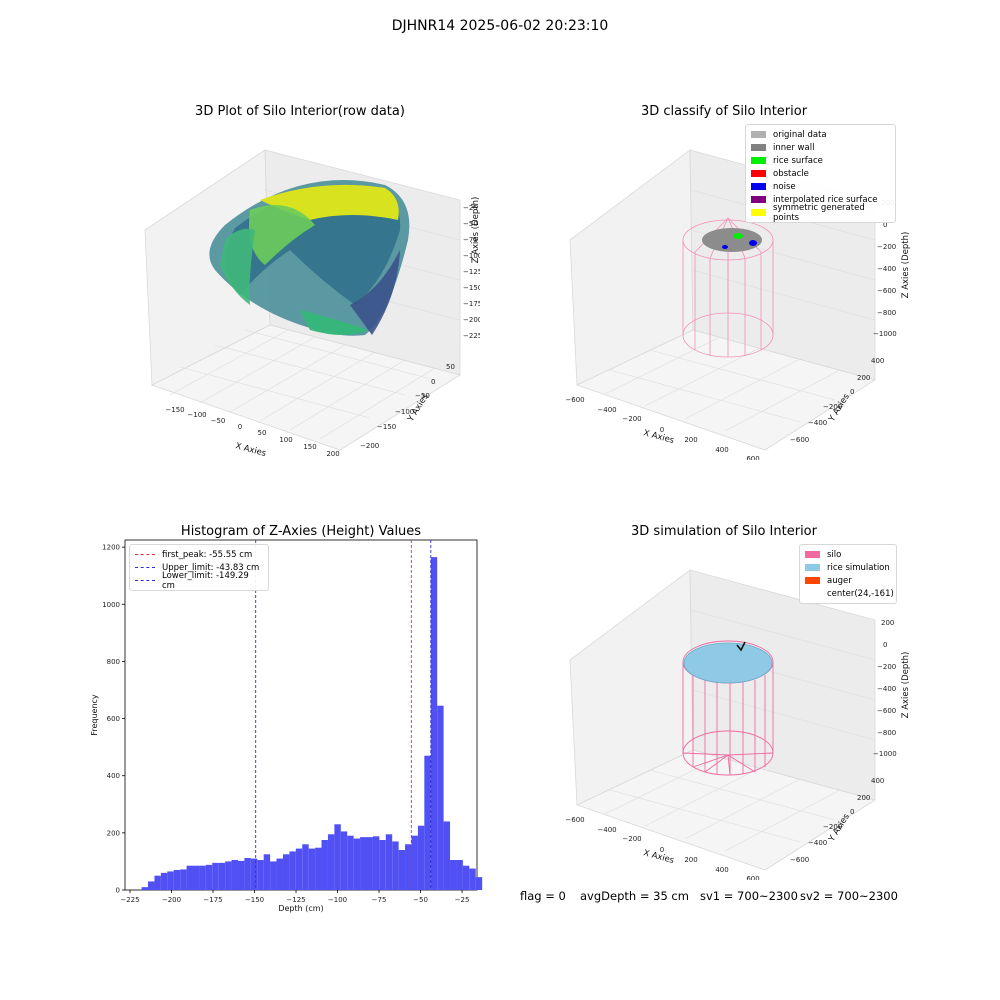  What do you see at coordinates (111, 605) in the screenshot?
I see `hist-y-tick-label: 1000` at bounding box center [111, 605].